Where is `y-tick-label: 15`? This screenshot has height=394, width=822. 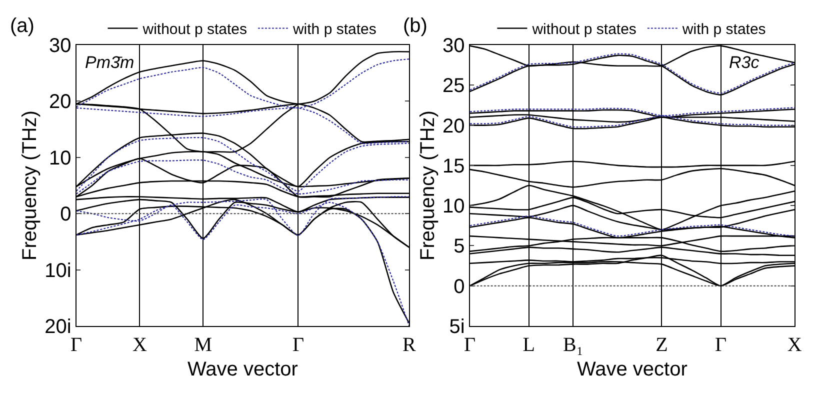 y-tick-label: 15 is located at coordinates (453, 166).